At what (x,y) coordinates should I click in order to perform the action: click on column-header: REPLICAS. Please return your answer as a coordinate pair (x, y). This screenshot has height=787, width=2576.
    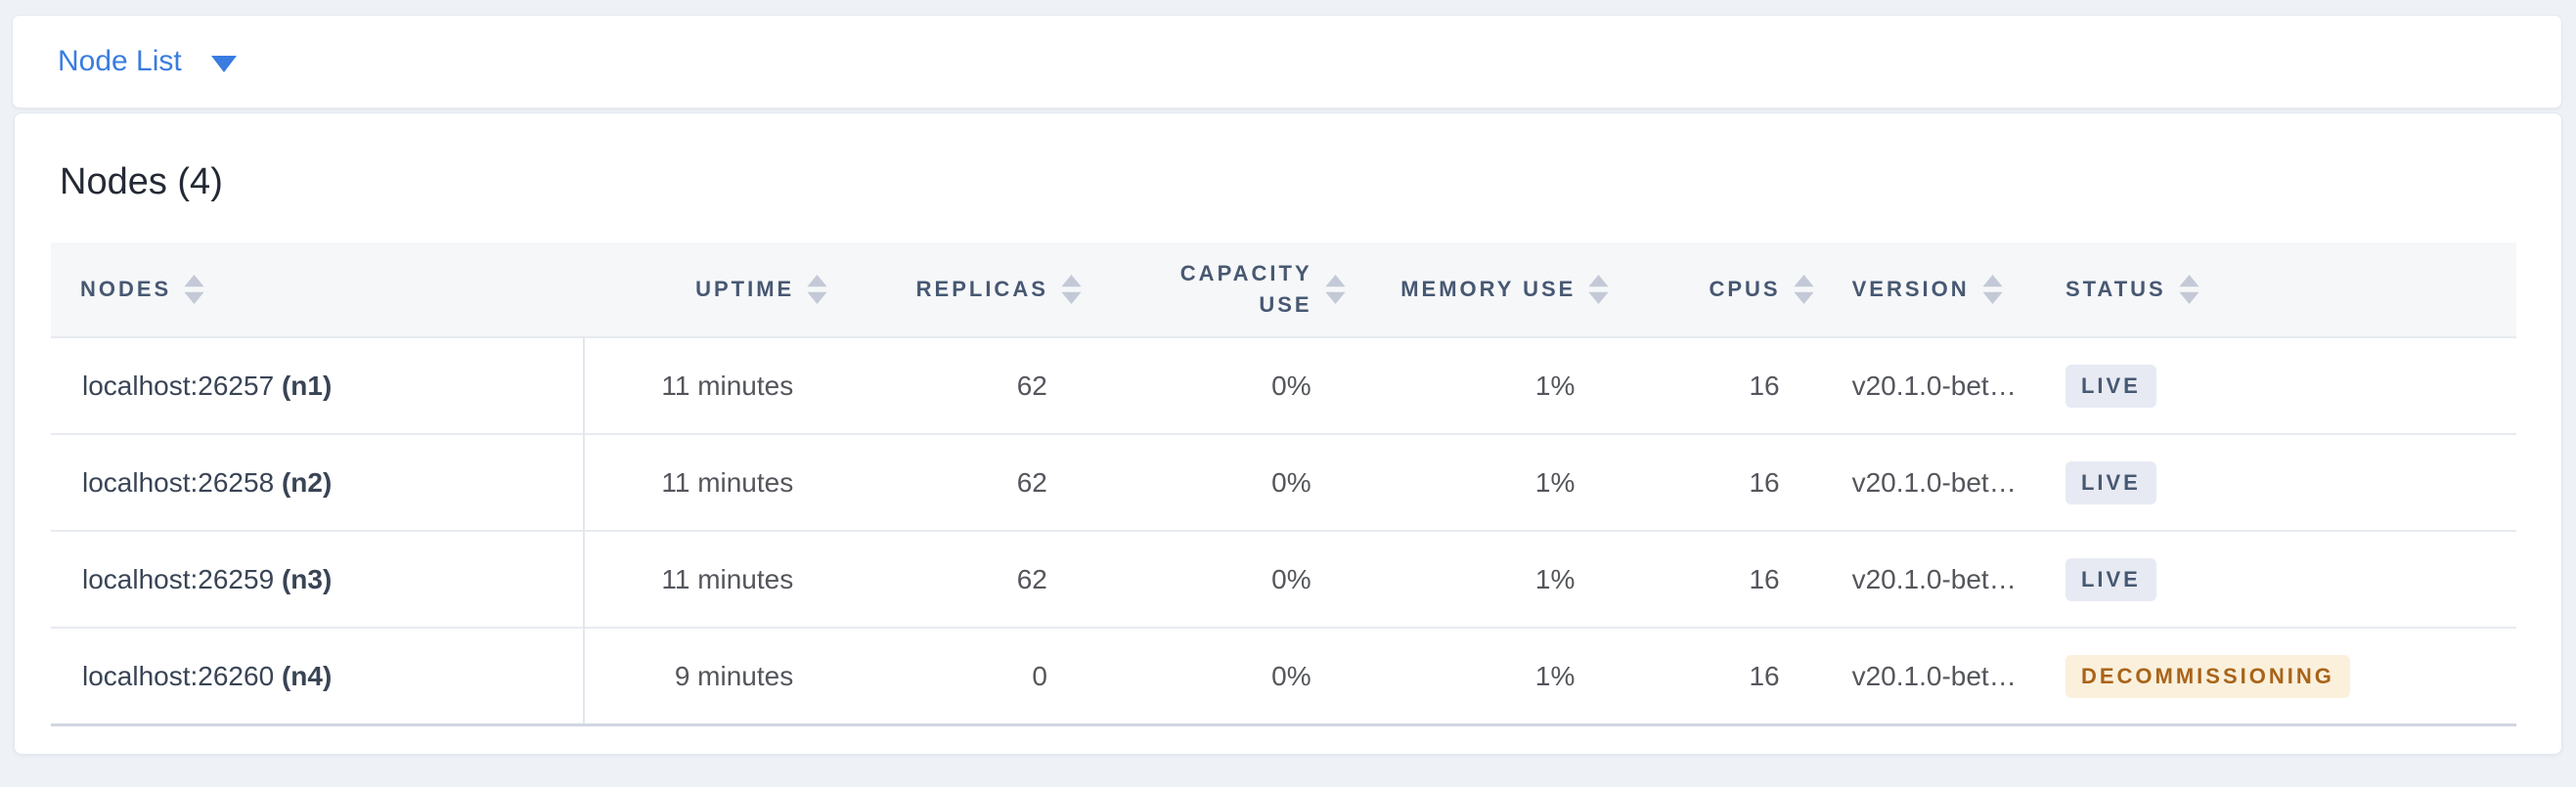
    Looking at the image, I should click on (969, 289).